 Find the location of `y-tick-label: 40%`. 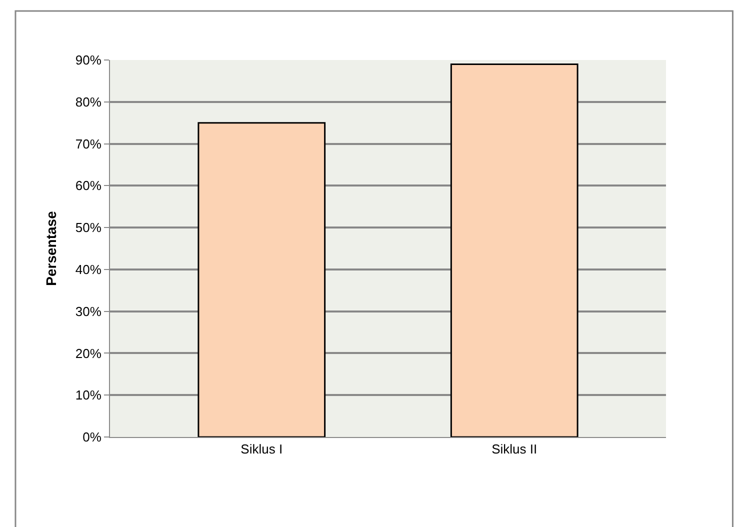

y-tick-label: 40% is located at coordinates (88, 269).